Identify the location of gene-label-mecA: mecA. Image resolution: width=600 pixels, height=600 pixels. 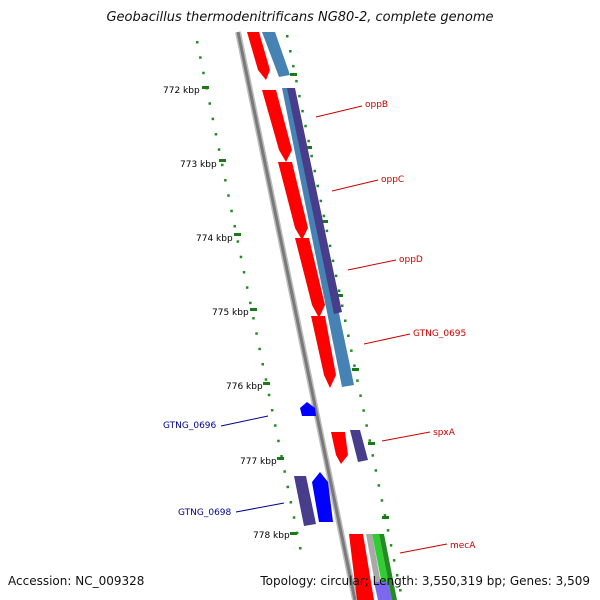
(463, 546).